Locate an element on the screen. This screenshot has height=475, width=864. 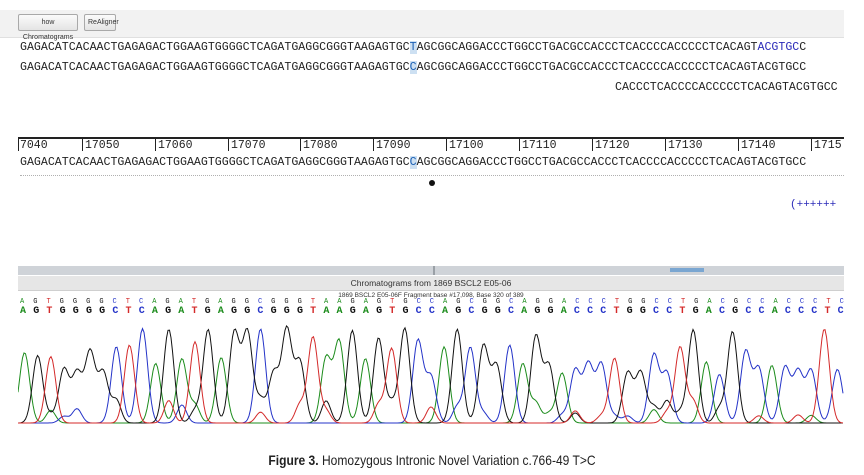
realigner-button: ReAligner is located at coordinates (101, 22).